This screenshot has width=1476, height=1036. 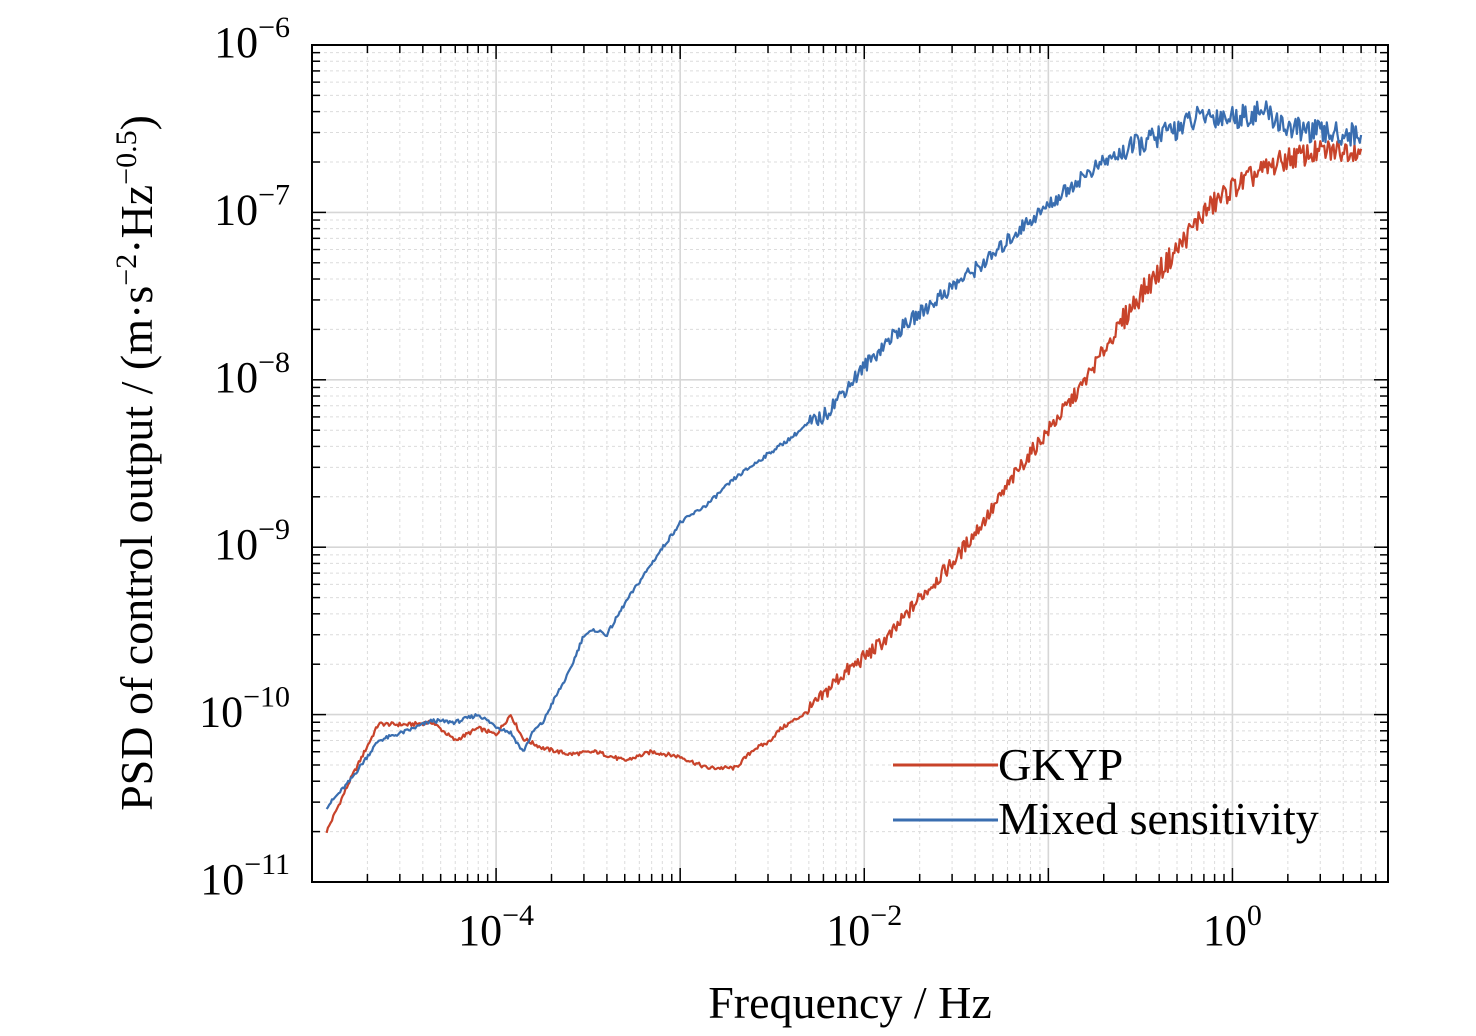 What do you see at coordinates (252, 206) in the screenshot?
I see `y-tick-label: 10⁻⁷` at bounding box center [252, 206].